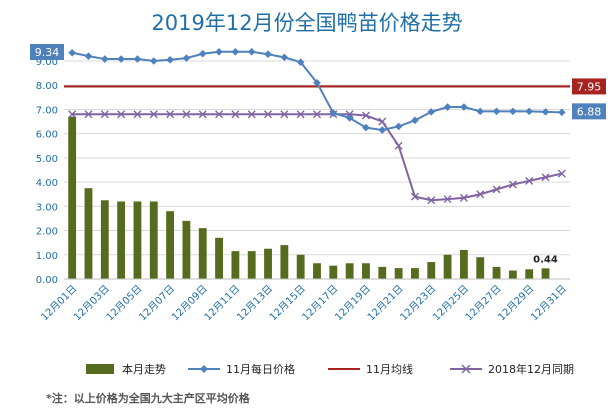 This screenshot has height=415, width=614. What do you see at coordinates (589, 86) in the screenshot?
I see `callout-avg-box` at bounding box center [589, 86].